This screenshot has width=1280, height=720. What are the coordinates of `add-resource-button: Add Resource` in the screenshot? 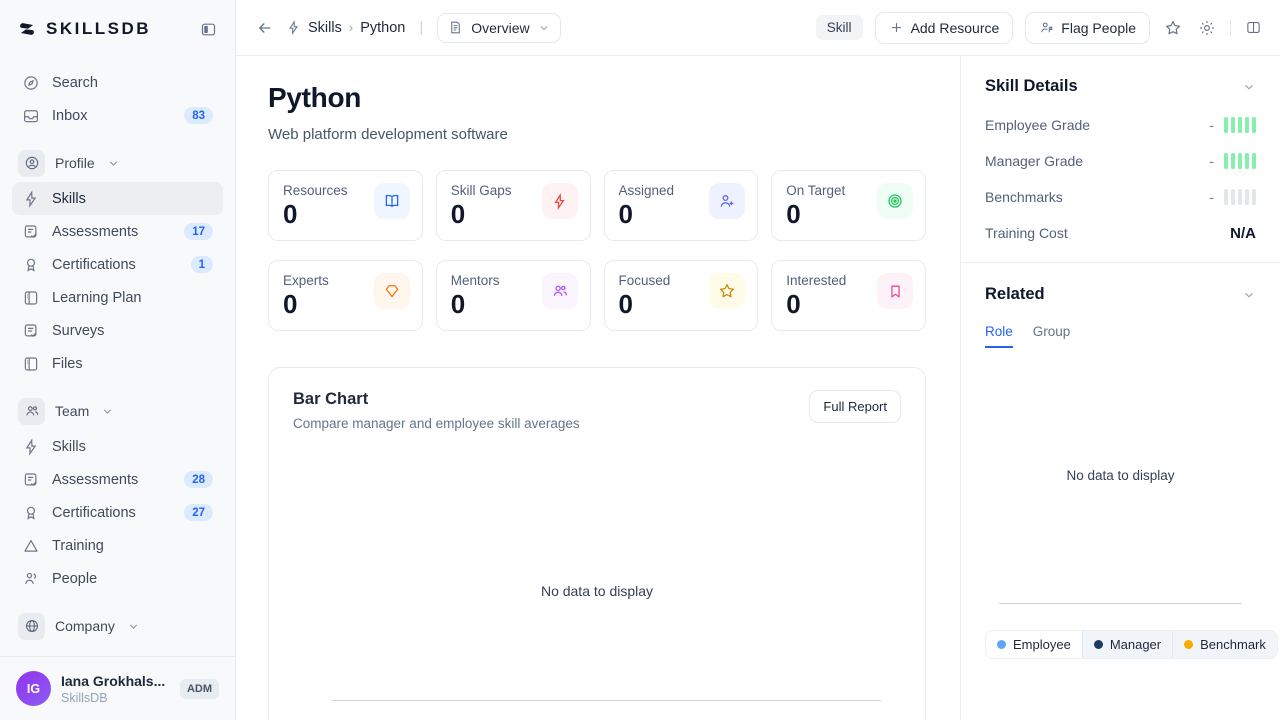 It's located at (944, 27).